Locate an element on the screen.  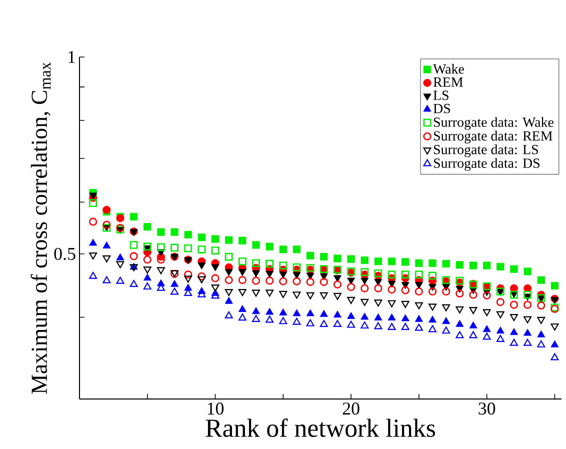
y-tick-label: 1 is located at coordinates (71, 57).